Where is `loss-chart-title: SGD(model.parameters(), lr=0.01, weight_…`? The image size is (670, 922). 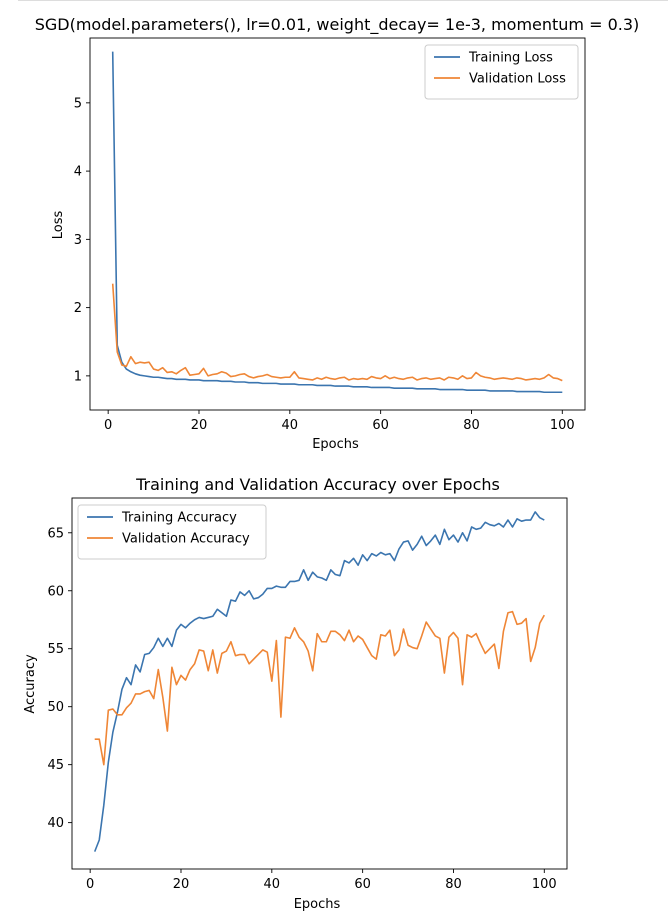 loss-chart-title: SGD(model.parameters(), lr=0.01, weight_… is located at coordinates (337, 25).